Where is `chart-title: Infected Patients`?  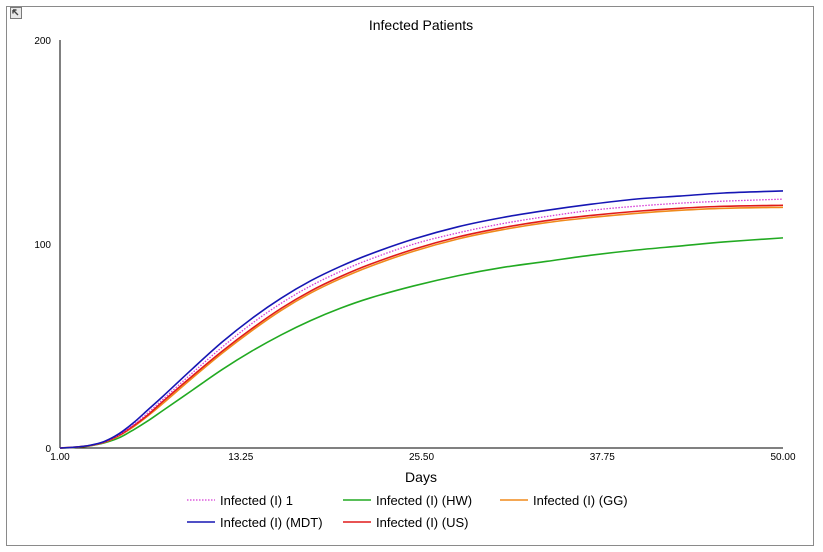
chart-title: Infected Patients is located at coordinates (421, 25).